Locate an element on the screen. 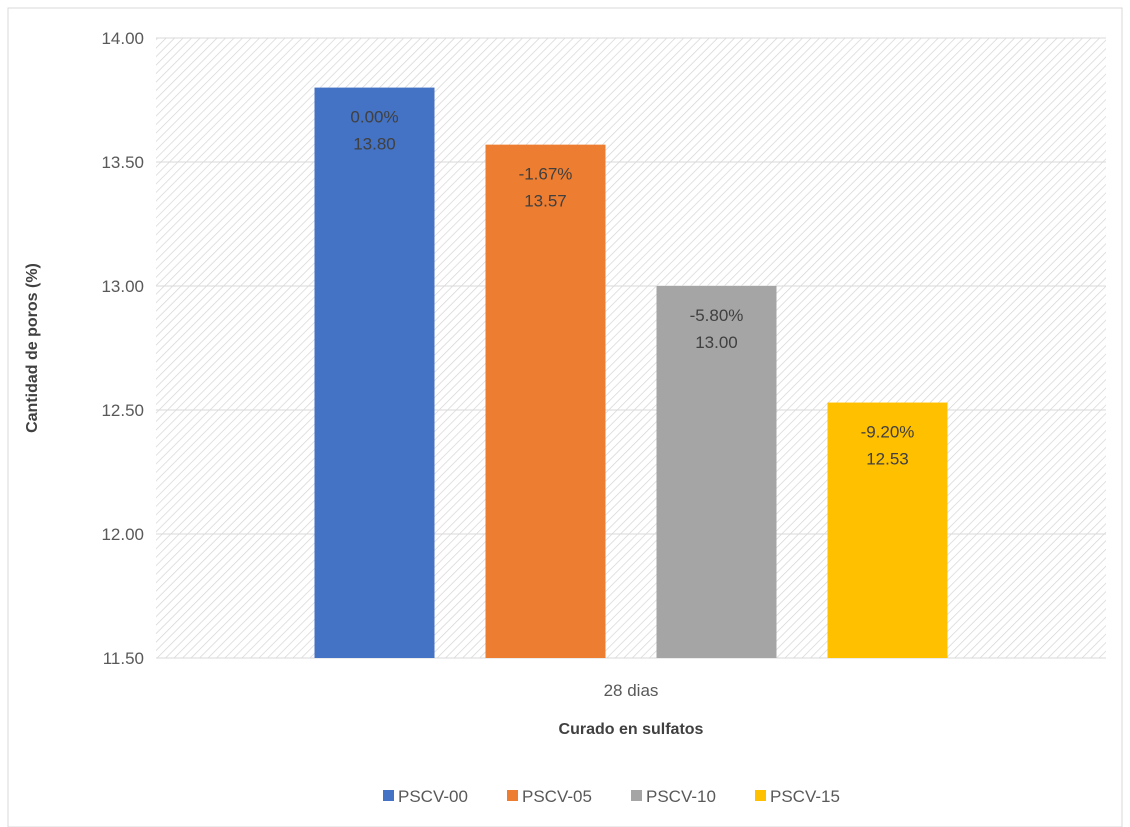 The image size is (1130, 827). legend-label: PSCV-05 is located at coordinates (557, 796).